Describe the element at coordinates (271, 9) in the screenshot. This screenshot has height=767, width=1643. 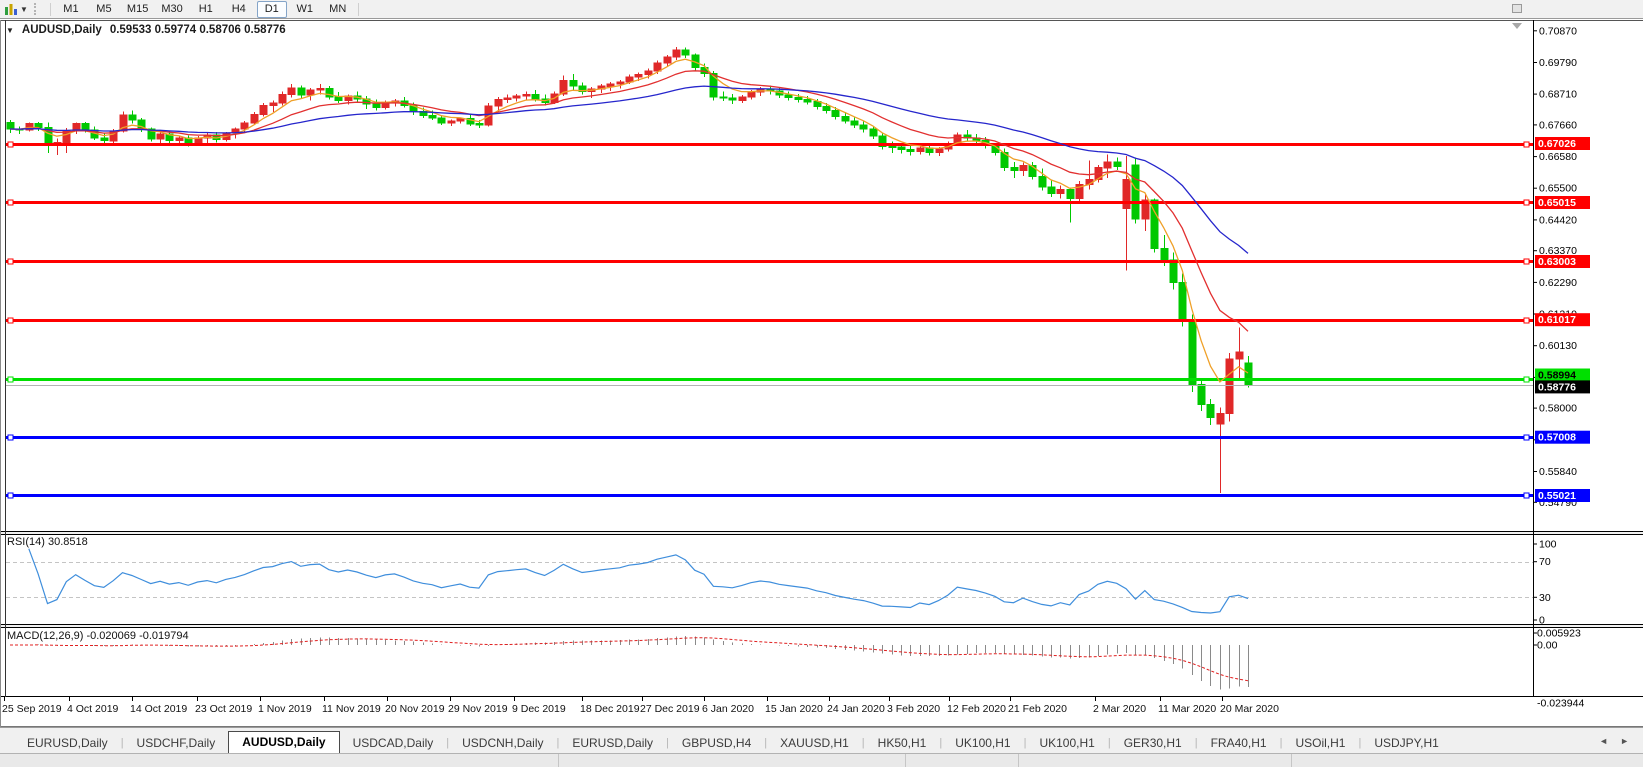
I see `timeframe-button-D1: D1` at that location.